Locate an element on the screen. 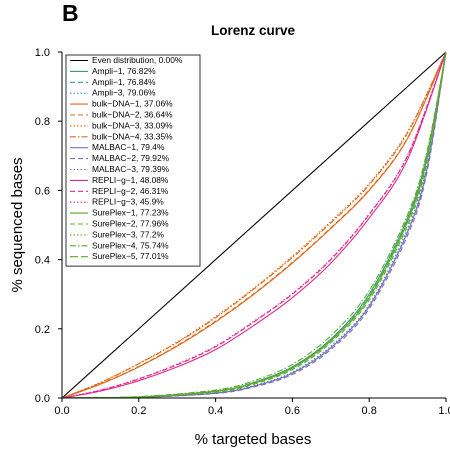 Image resolution: width=450 pixels, height=457 pixels. legend-label-15: SurePlex−2, 77.96% is located at coordinates (130, 224).